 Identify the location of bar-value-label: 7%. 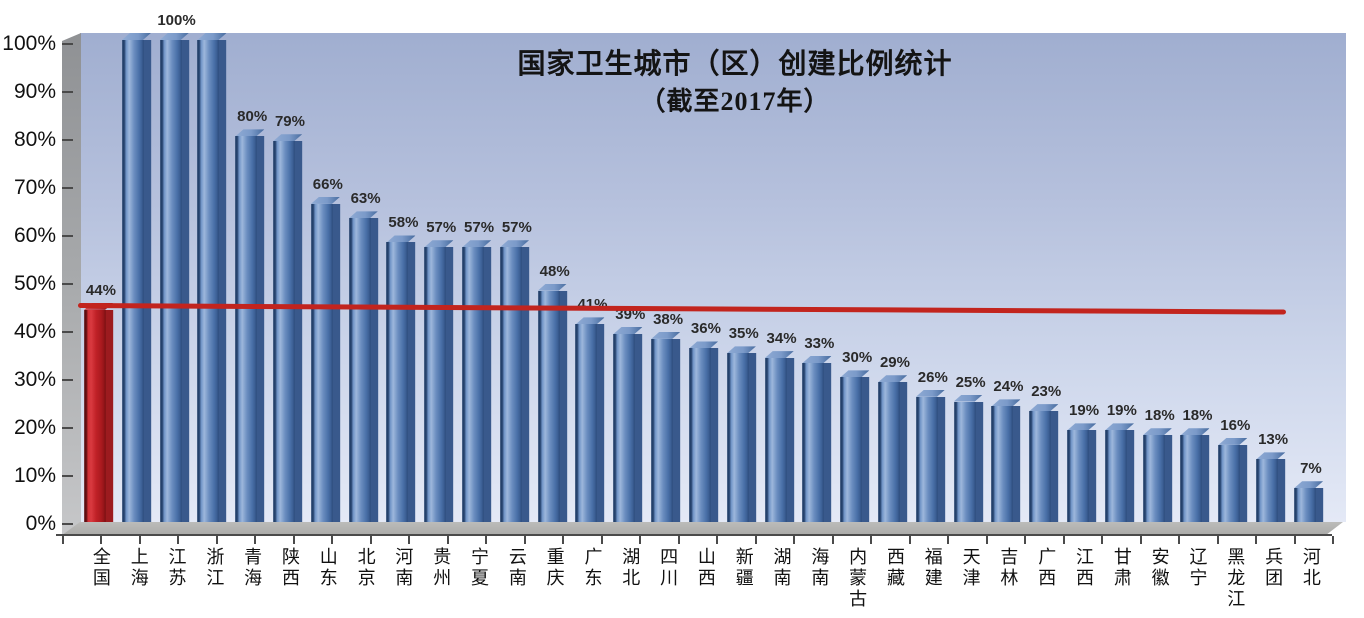
(1311, 469).